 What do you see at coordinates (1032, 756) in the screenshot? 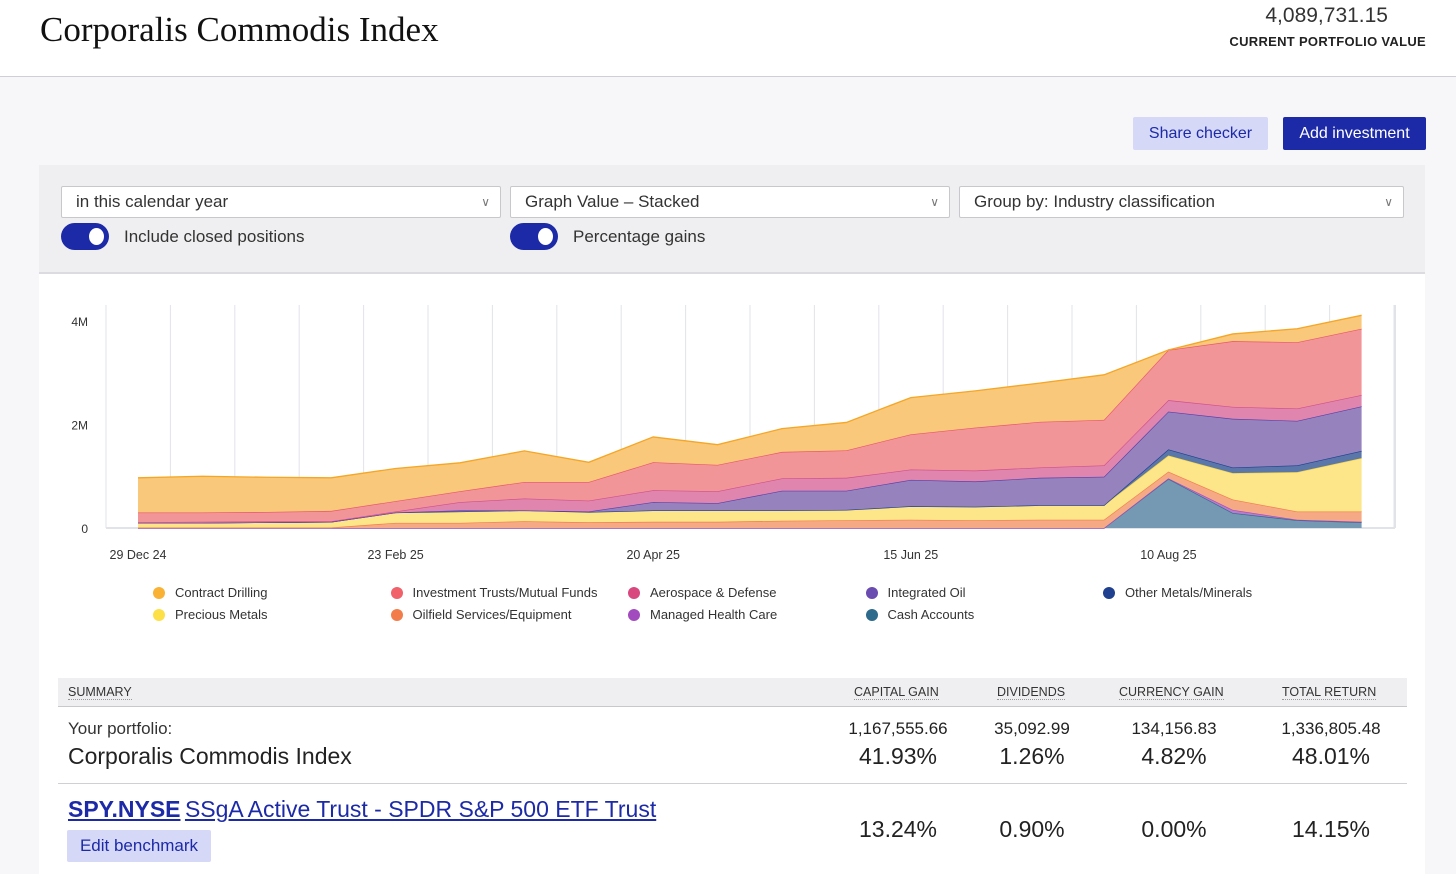
I see `portfolio-dividends-pct: 1.26%` at bounding box center [1032, 756].